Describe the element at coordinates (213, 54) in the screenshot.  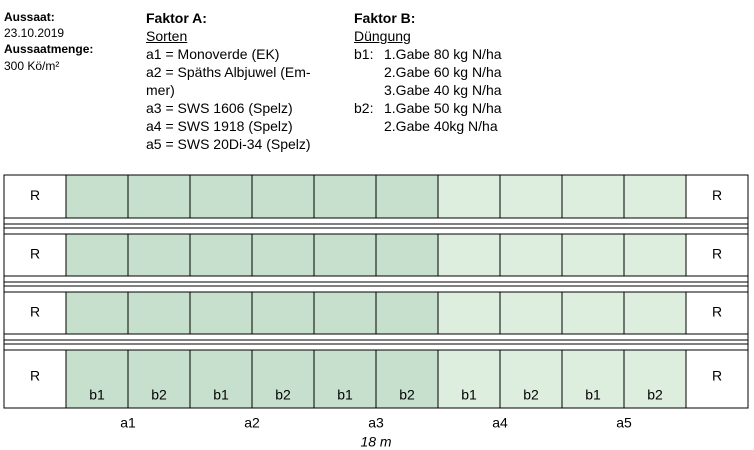
I see `variety-line: a1 = Monoverde (EK)` at that location.